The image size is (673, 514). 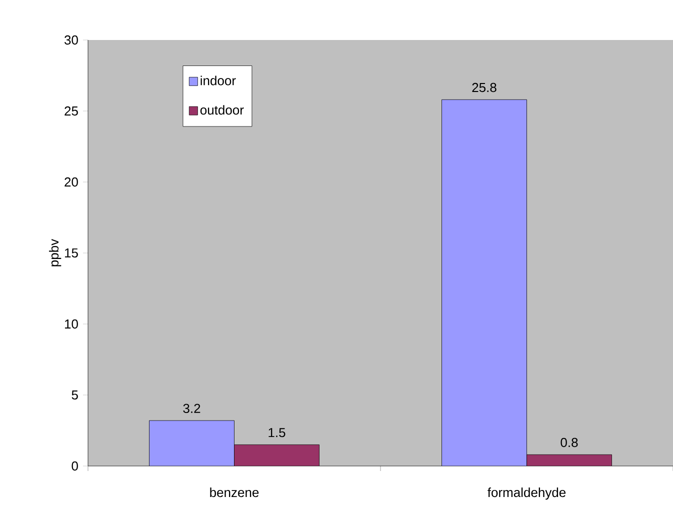 What do you see at coordinates (71, 324) in the screenshot?
I see `y-tick-label: 10` at bounding box center [71, 324].